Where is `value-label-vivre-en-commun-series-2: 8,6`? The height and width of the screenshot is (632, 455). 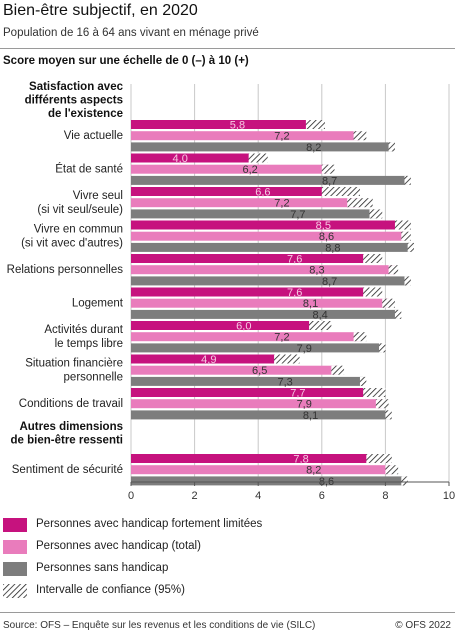 value-label-vivre-en-commun-series-2: 8,6 is located at coordinates (326, 237).